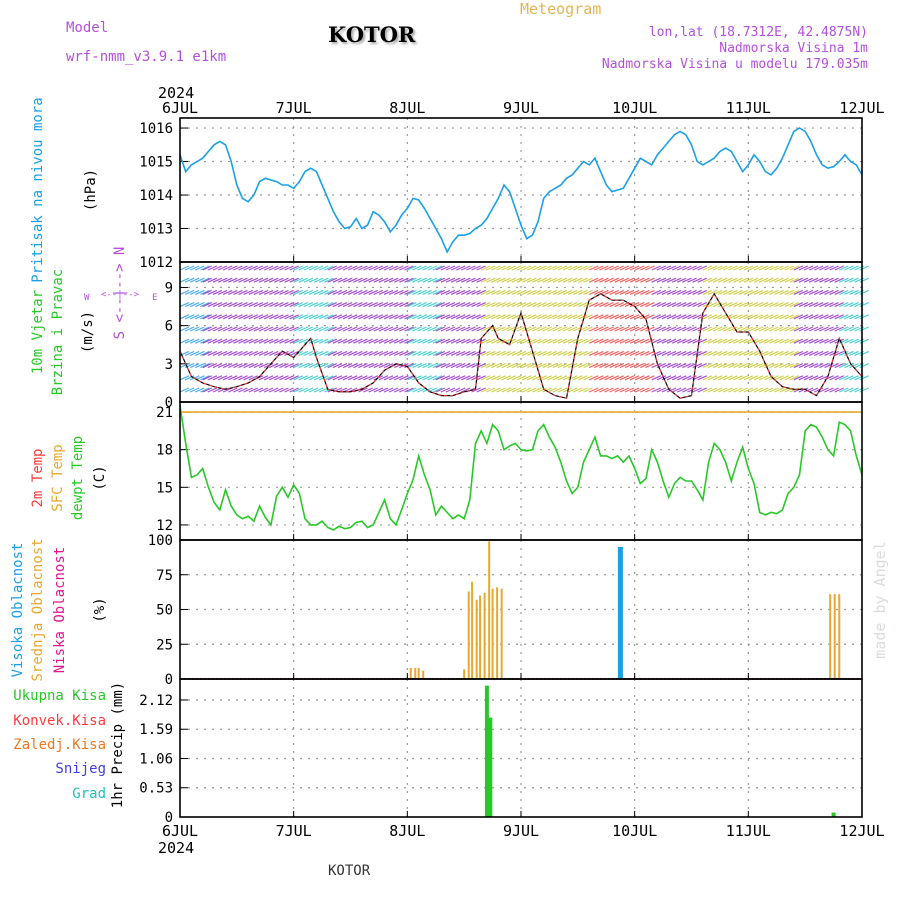  What do you see at coordinates (620, 612) in the screenshot?
I see `high-cloud-bar` at bounding box center [620, 612].